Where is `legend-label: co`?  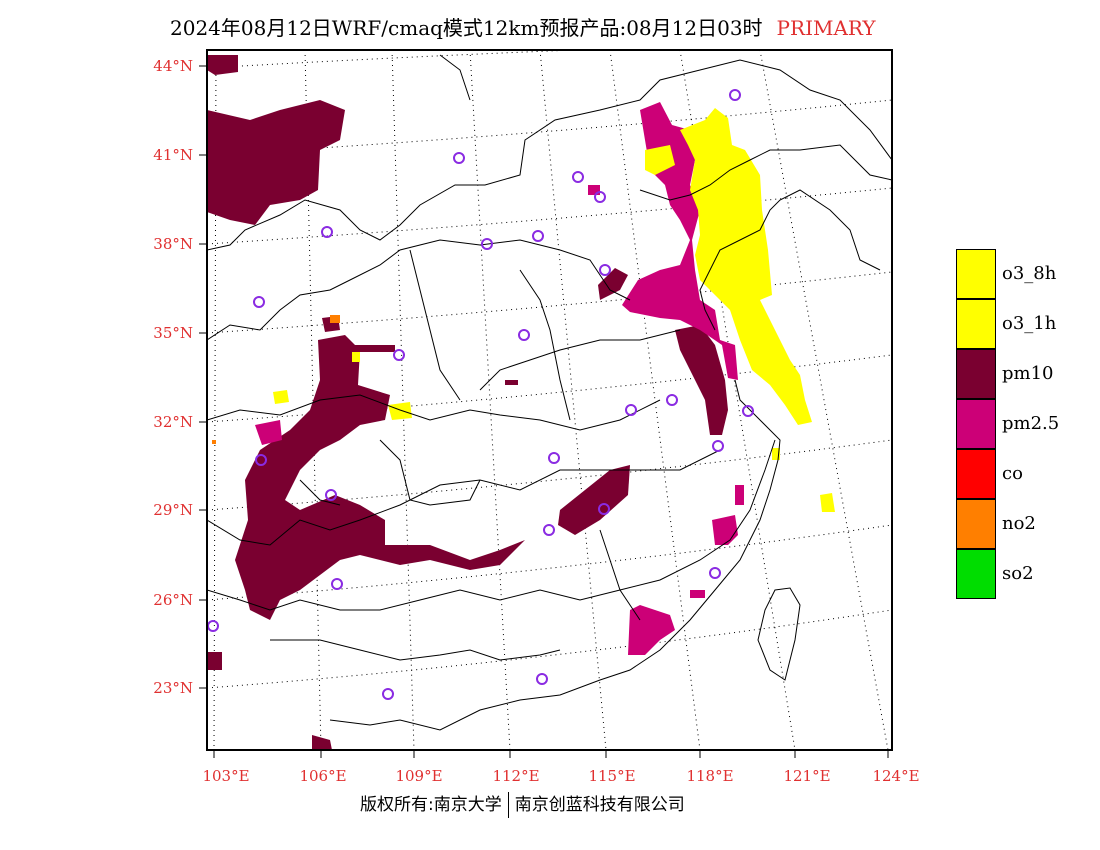
legend-label: co is located at coordinates (1012, 473).